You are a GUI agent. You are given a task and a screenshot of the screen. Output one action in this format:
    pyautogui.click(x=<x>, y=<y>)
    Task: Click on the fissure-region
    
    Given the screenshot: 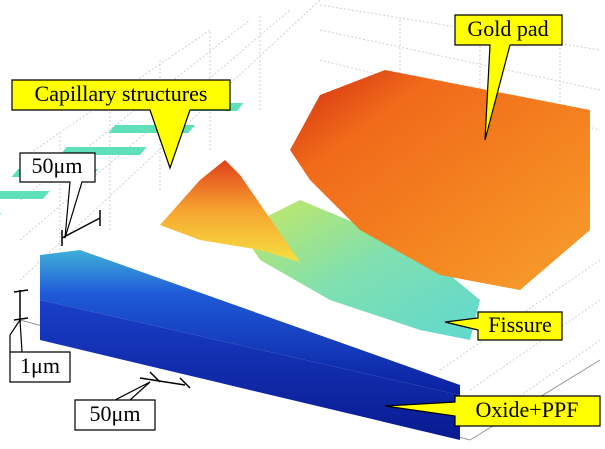 What is the action you would take?
    pyautogui.click(x=360, y=270)
    